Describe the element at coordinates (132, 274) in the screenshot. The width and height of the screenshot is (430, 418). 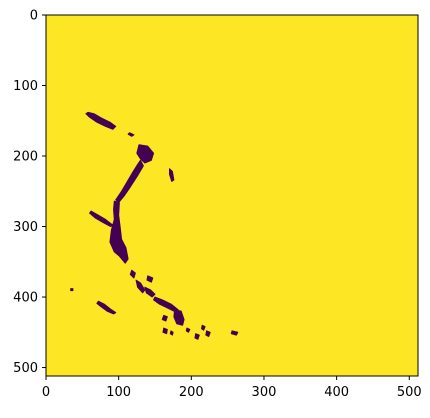
I see `mask-region-spot-under-arc` at that location.